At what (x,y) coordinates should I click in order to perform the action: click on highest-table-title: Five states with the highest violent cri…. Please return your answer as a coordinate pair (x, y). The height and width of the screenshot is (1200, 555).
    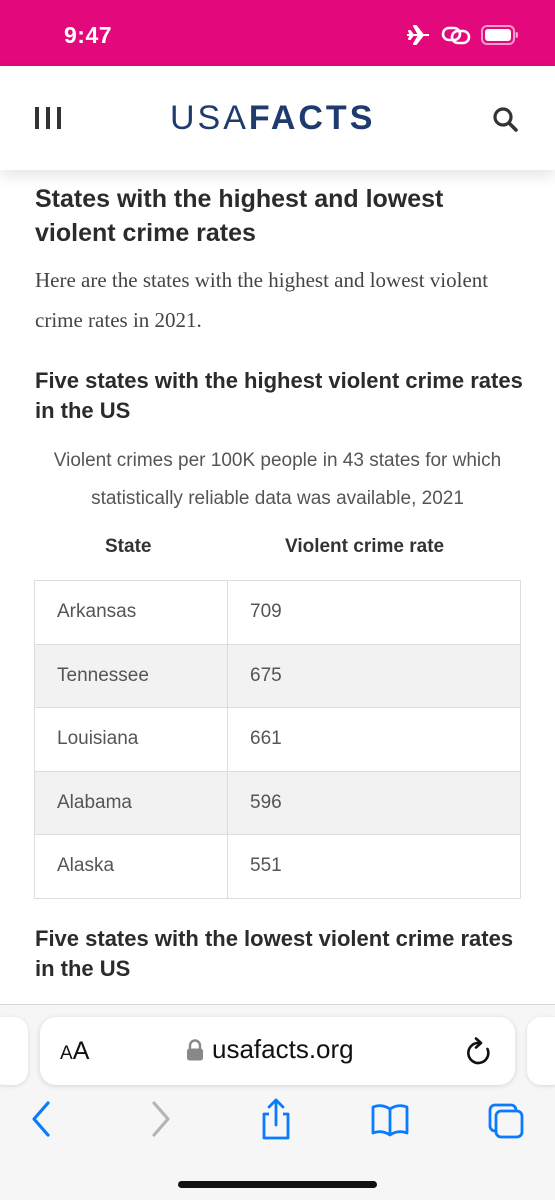
    Looking at the image, I should click on (279, 395).